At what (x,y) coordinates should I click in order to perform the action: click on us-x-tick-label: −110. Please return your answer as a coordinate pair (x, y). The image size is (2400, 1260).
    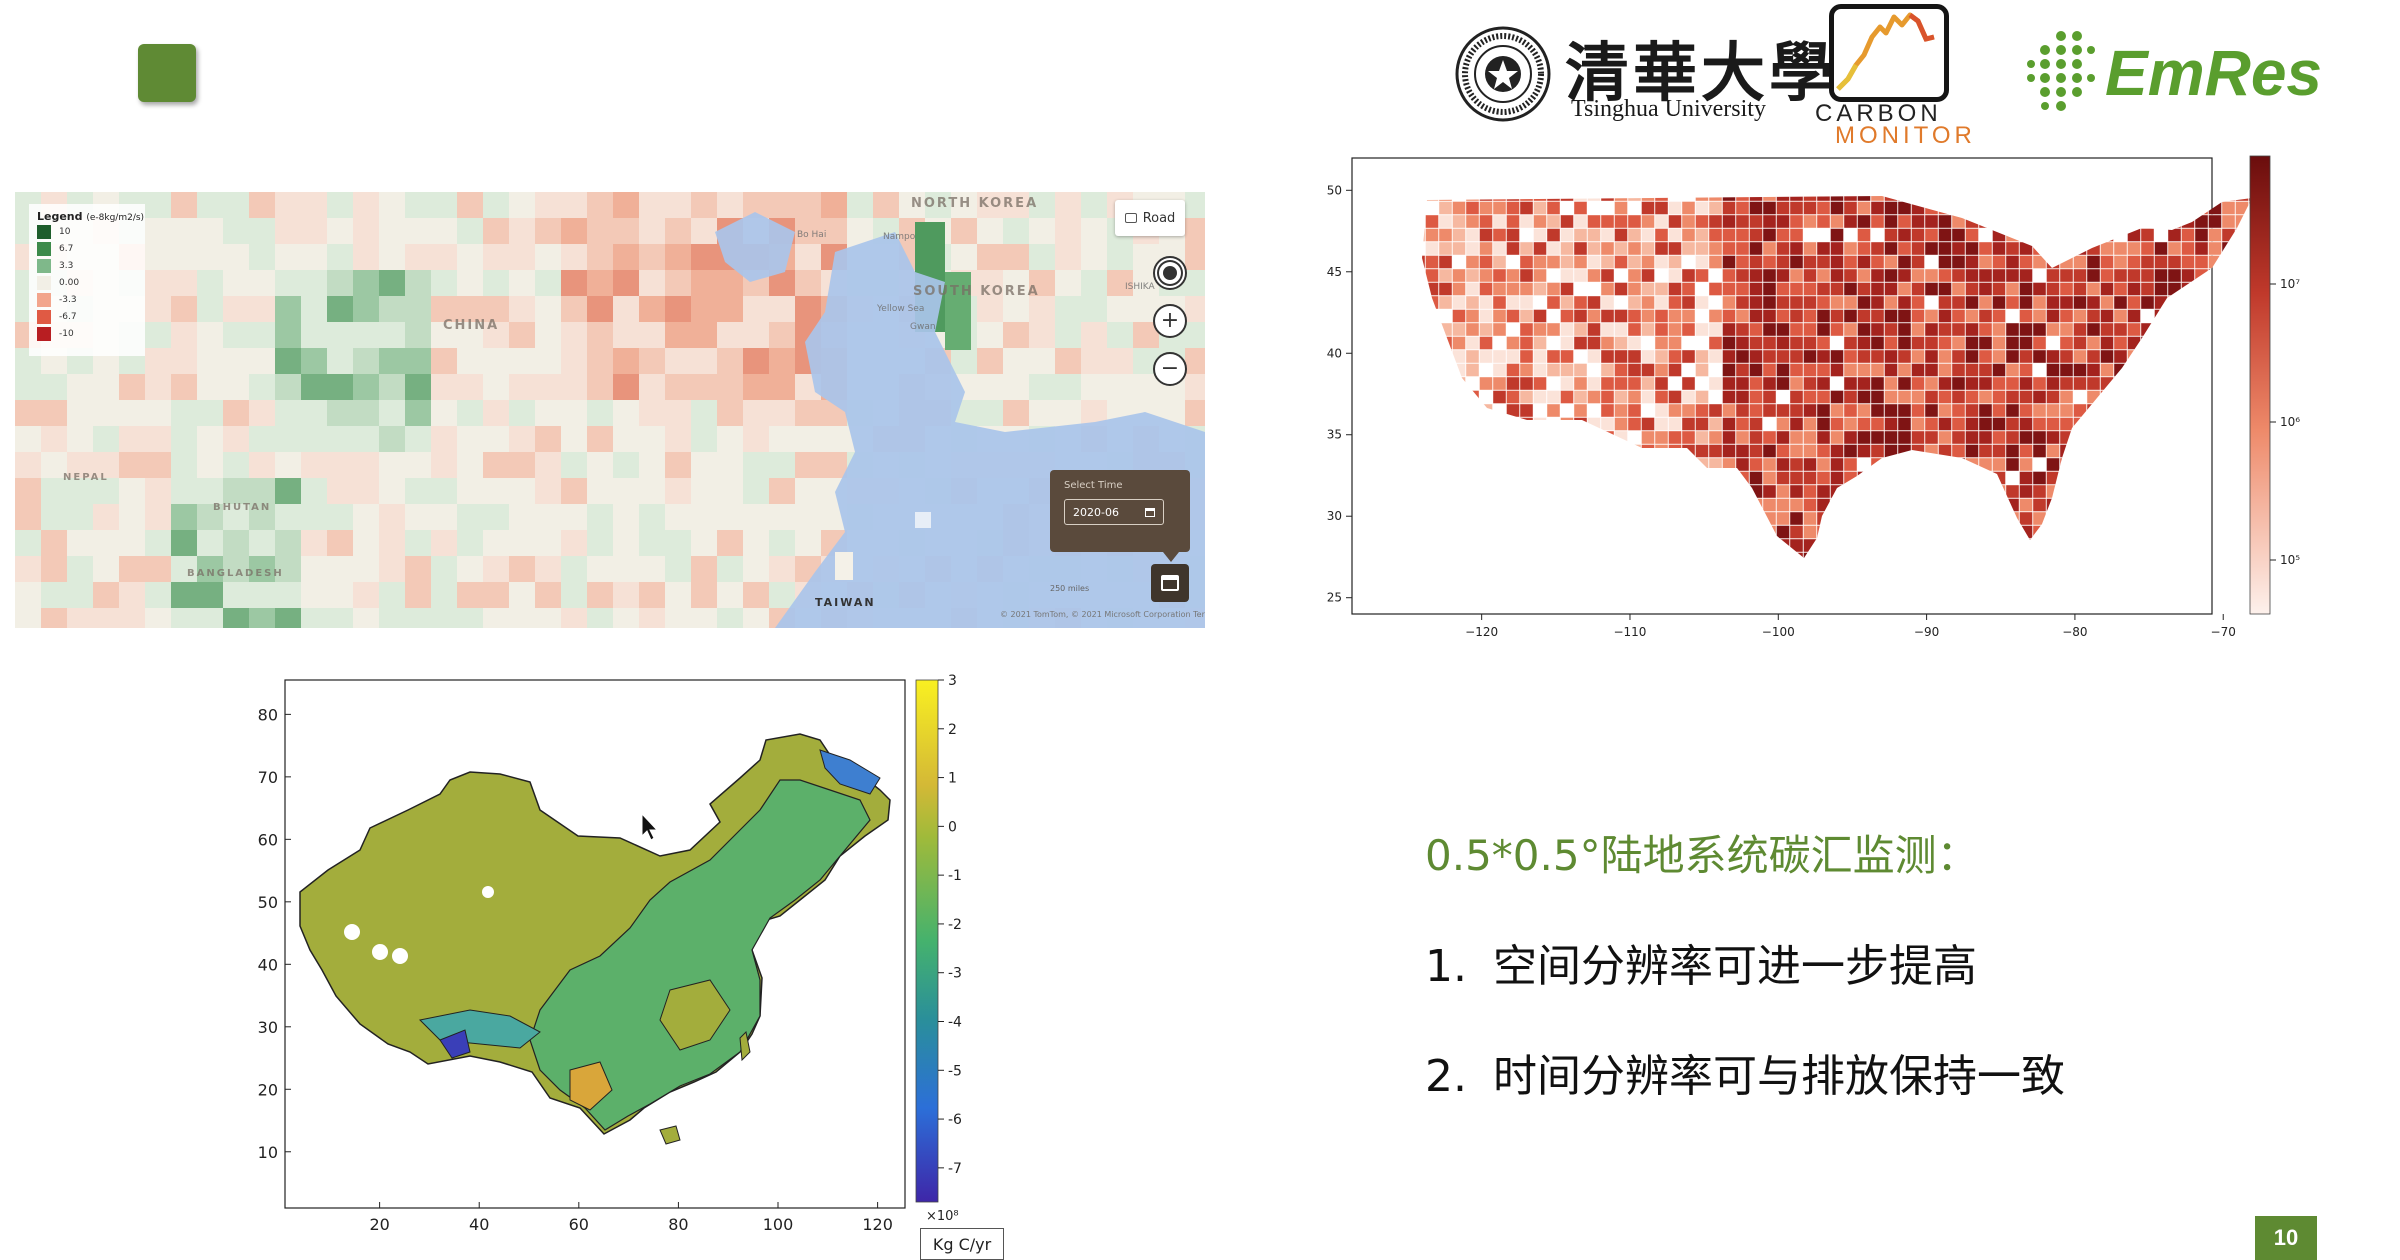
    Looking at the image, I should click on (1629, 632).